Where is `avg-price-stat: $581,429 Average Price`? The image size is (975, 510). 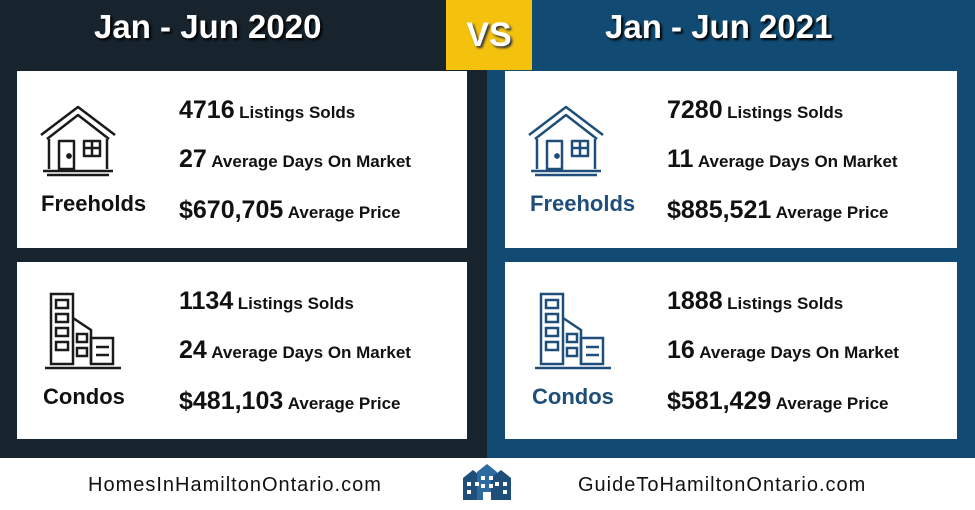
avg-price-stat: $581,429 Average Price is located at coordinates (778, 401).